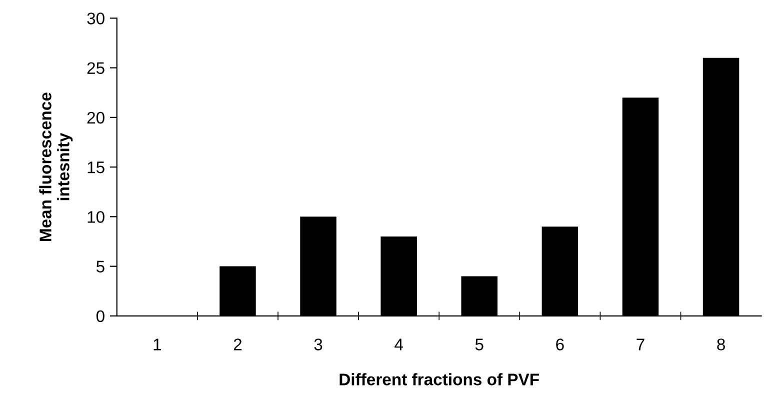 This screenshot has height=404, width=769. What do you see at coordinates (96, 168) in the screenshot?
I see `y-tick-label: 15` at bounding box center [96, 168].